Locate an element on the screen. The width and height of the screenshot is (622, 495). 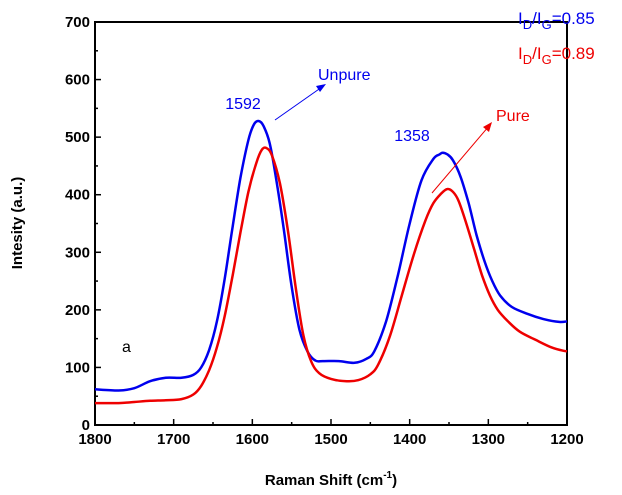
unpure-arrowhead is located at coordinates (321, 88).